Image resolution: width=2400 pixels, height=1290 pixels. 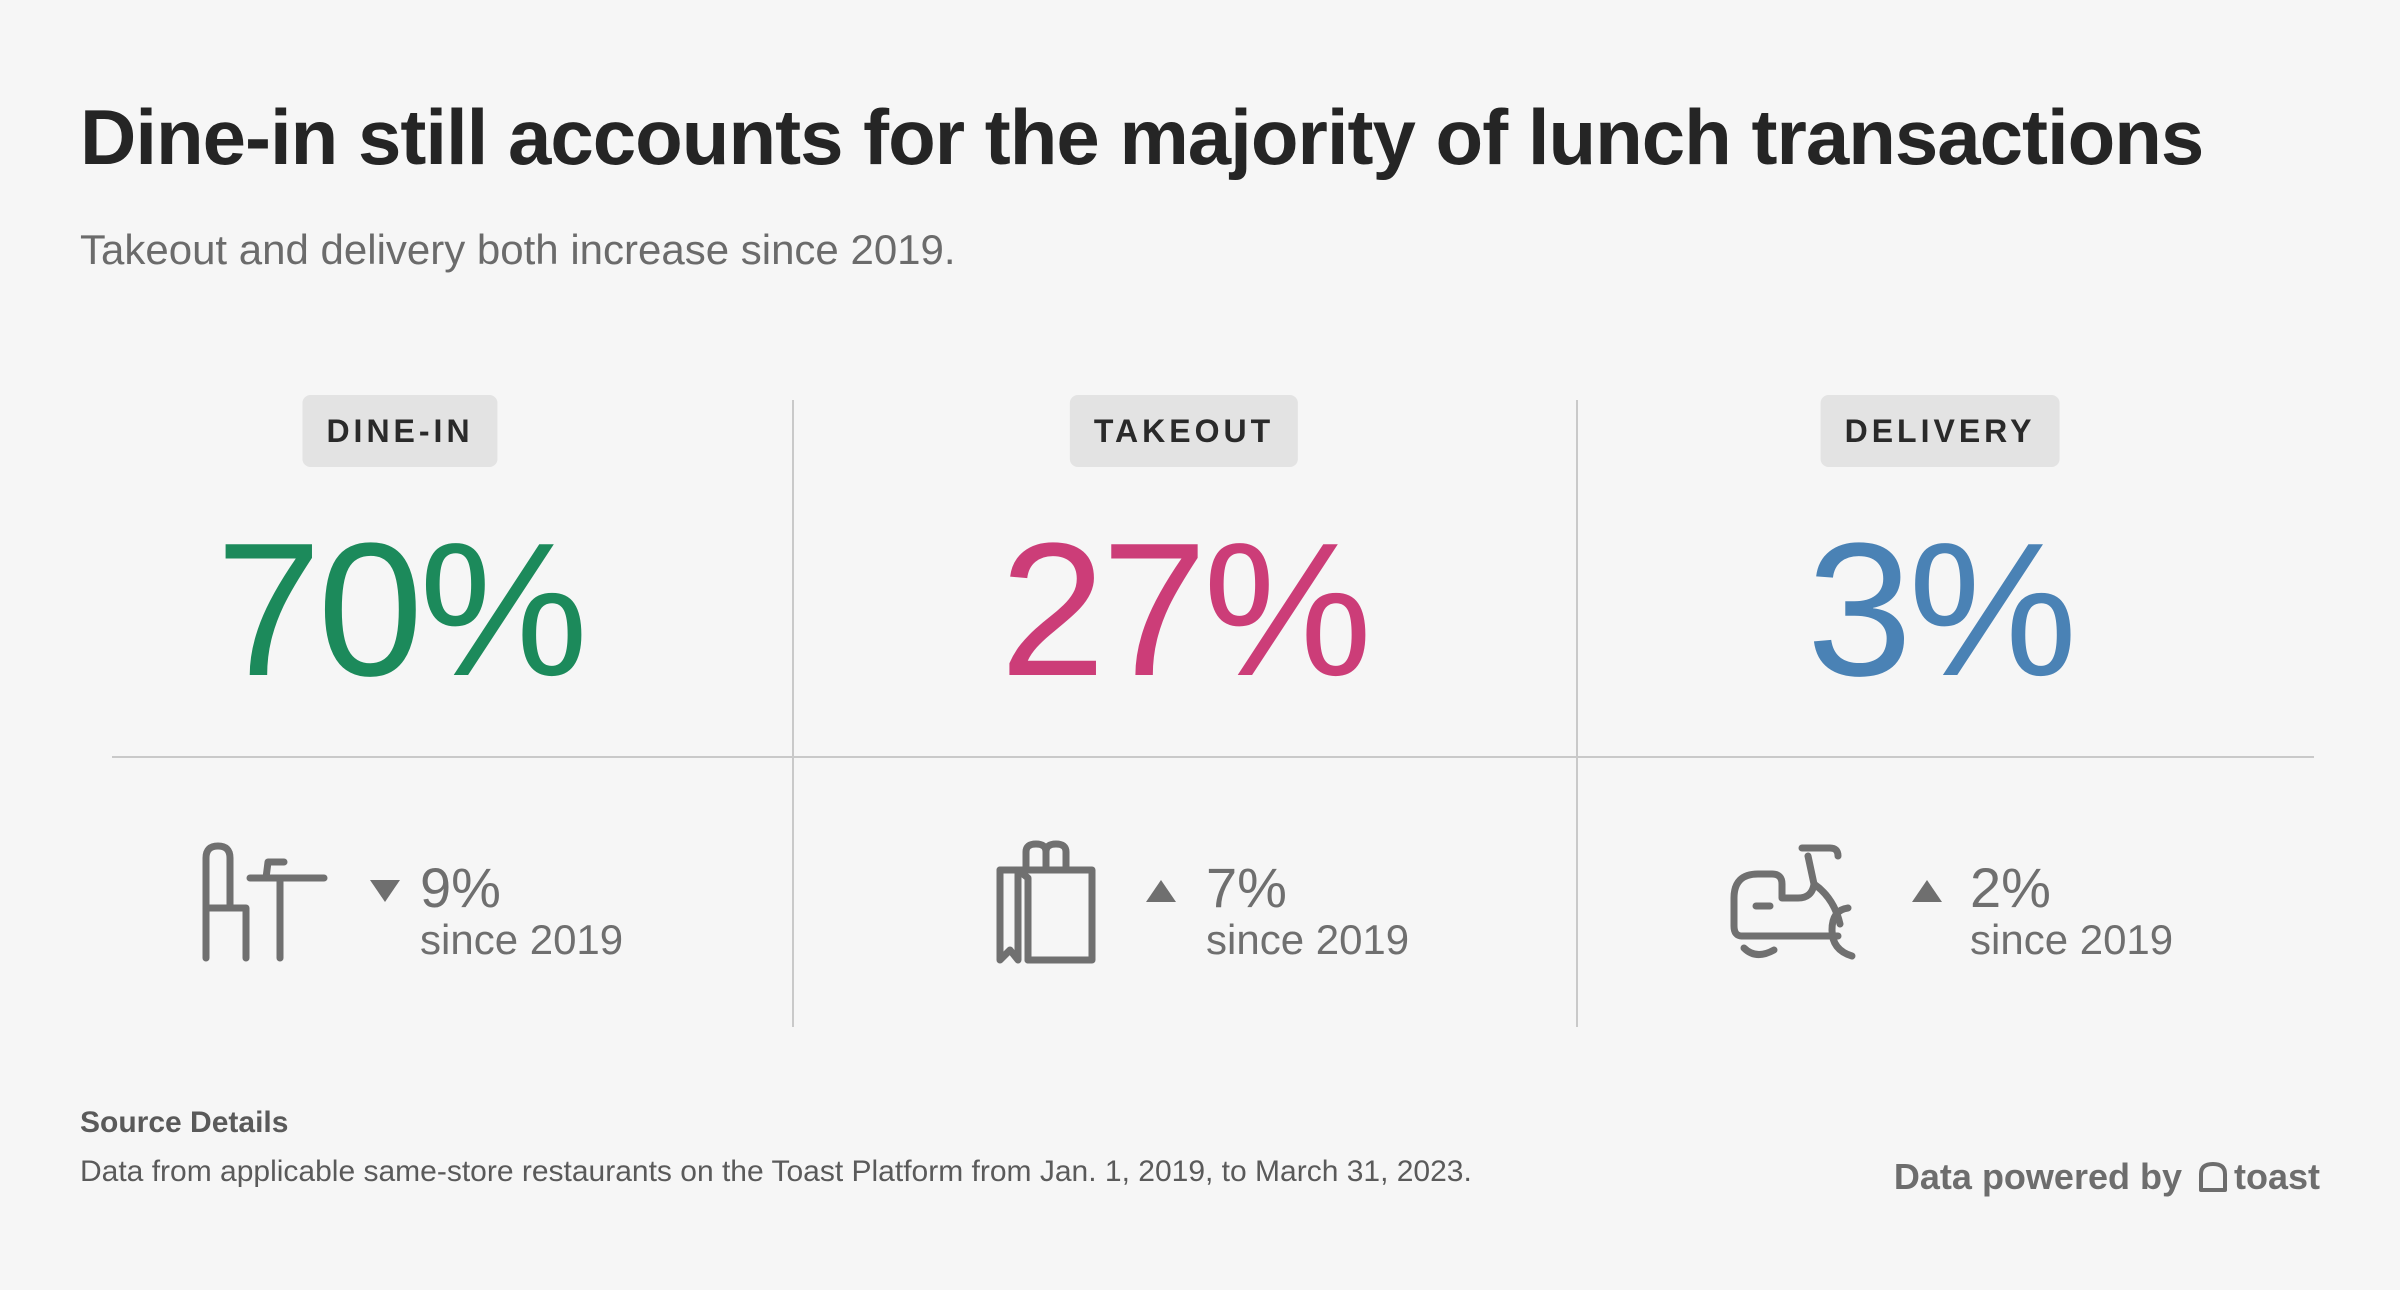 What do you see at coordinates (2037, 1176) in the screenshot?
I see `powered-by-label: Data powered by` at bounding box center [2037, 1176].